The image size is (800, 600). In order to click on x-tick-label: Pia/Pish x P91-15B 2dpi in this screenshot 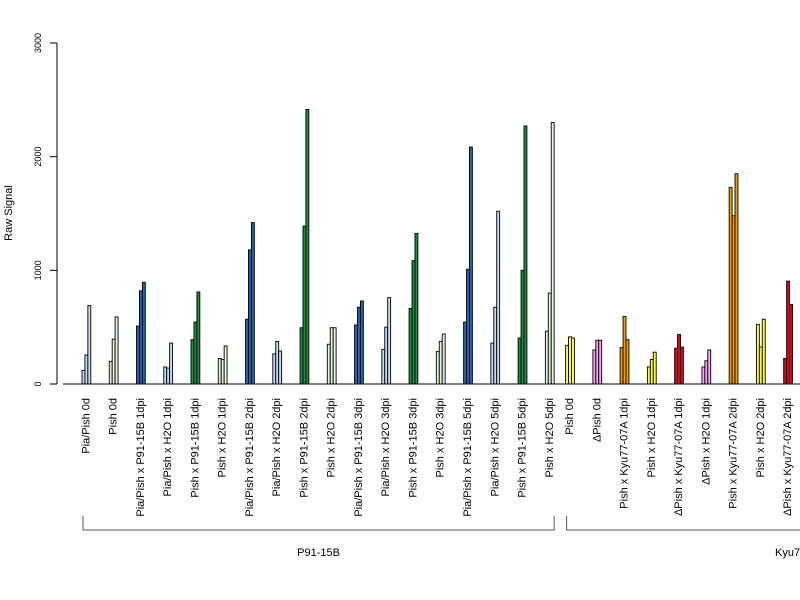, I will do `click(250, 457)`.